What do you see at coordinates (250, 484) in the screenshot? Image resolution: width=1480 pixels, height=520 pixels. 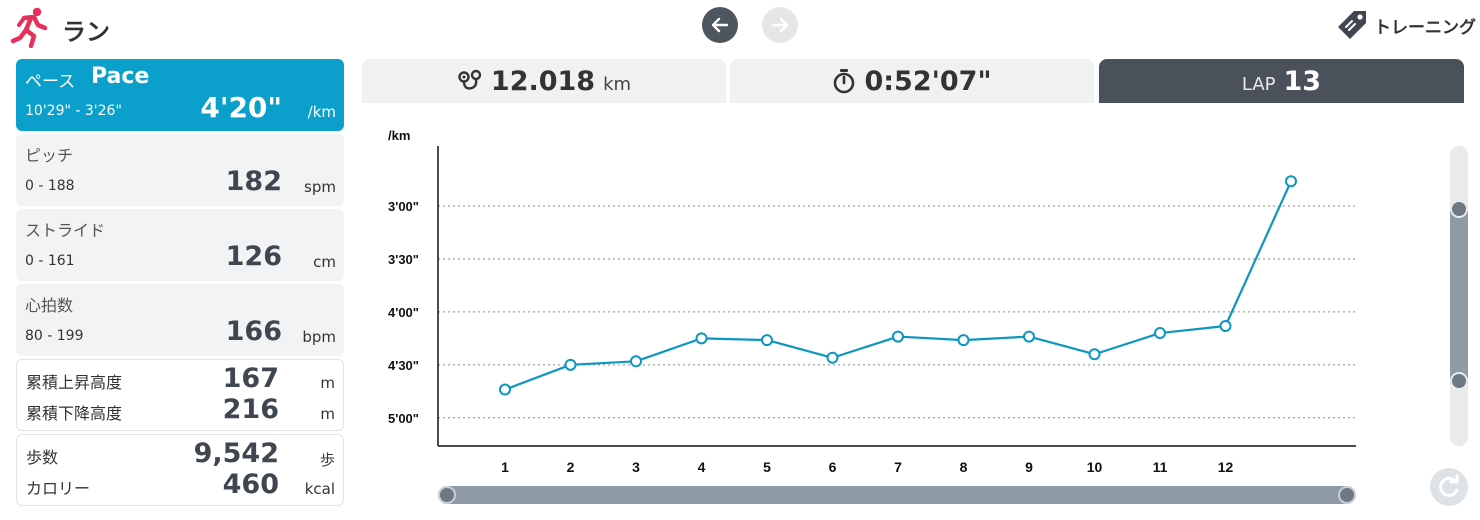 I see `calories-value: 460` at bounding box center [250, 484].